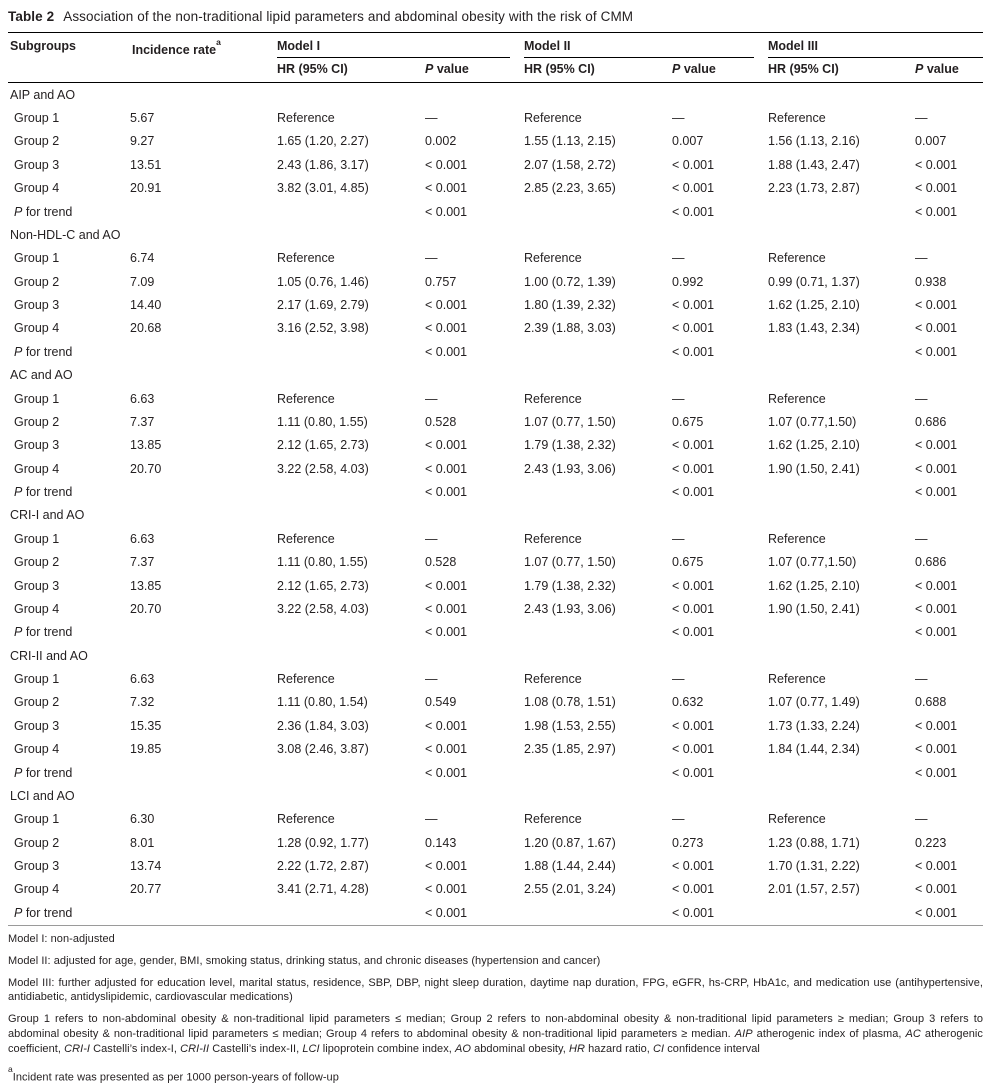  Describe the element at coordinates (814, 141) in the screenshot. I see `cell-m3-hr: 1.56 (1.13, 2.16)` at that location.